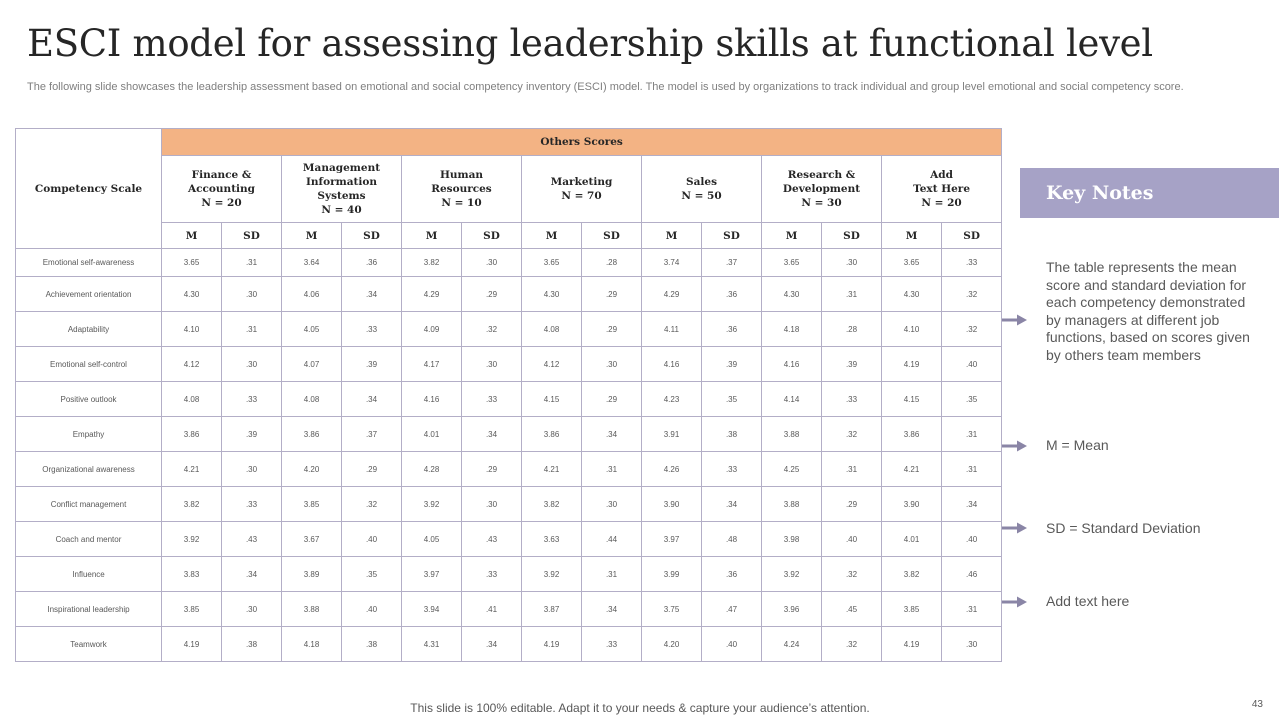  Describe the element at coordinates (191, 539) in the screenshot. I see `mean-value-cell: 3.92` at that location.